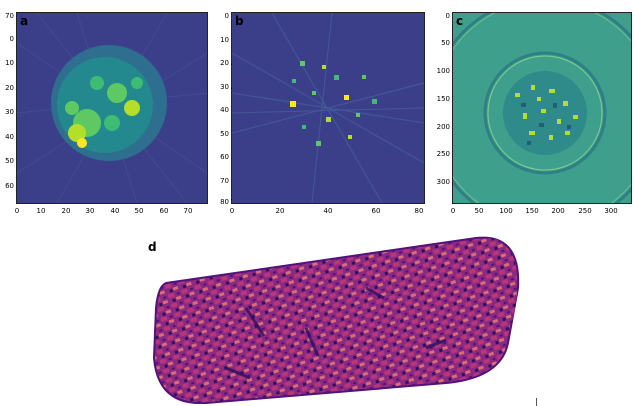  I want to click on x-tick-label: 150, so click(532, 211).